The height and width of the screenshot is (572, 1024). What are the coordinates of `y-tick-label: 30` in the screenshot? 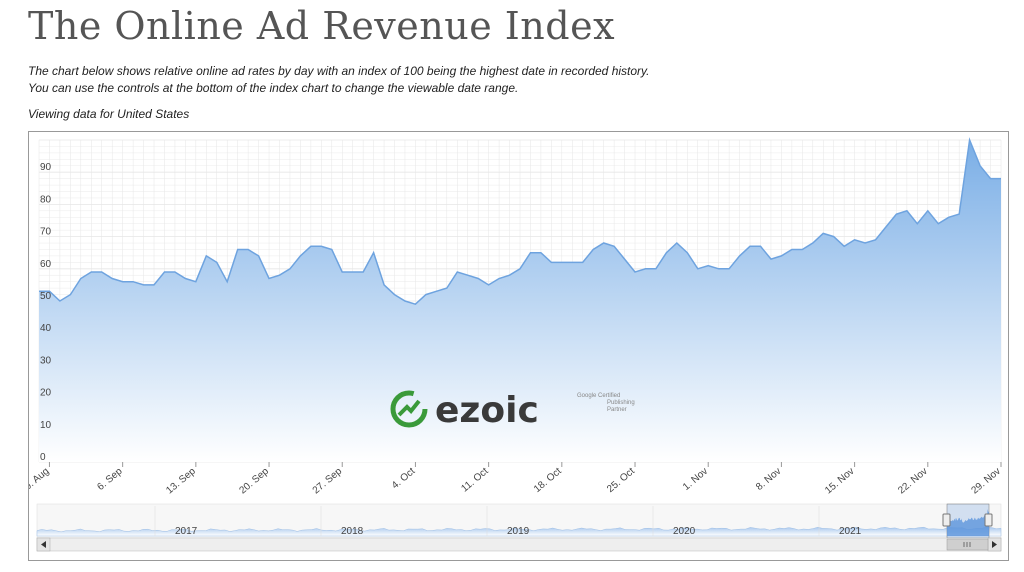 It's located at (46, 360).